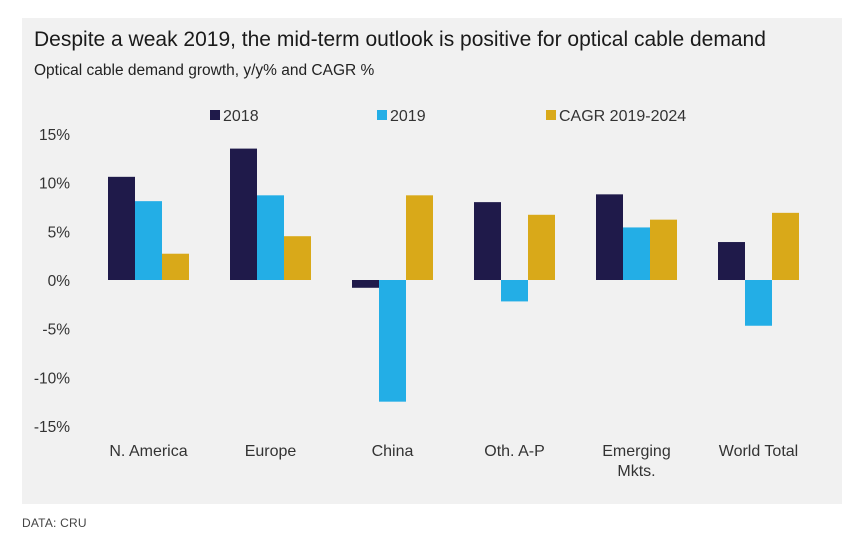 Image resolution: width=860 pixels, height=547 pixels. I want to click on y-tick-label: 0%, so click(59, 281).